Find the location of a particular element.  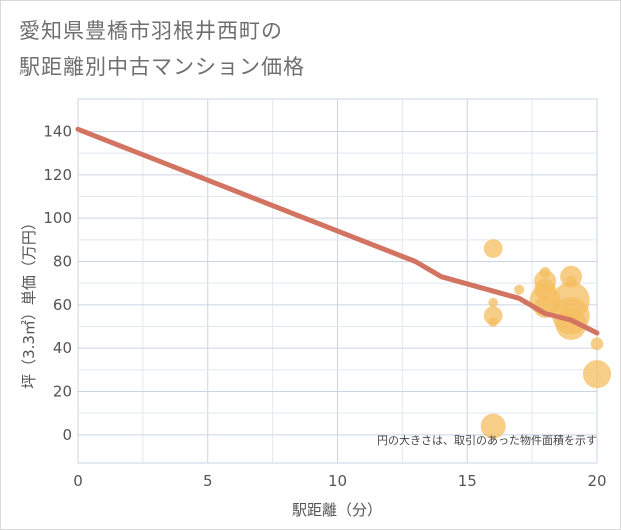

y-tick-label: 100 is located at coordinates (57, 218).